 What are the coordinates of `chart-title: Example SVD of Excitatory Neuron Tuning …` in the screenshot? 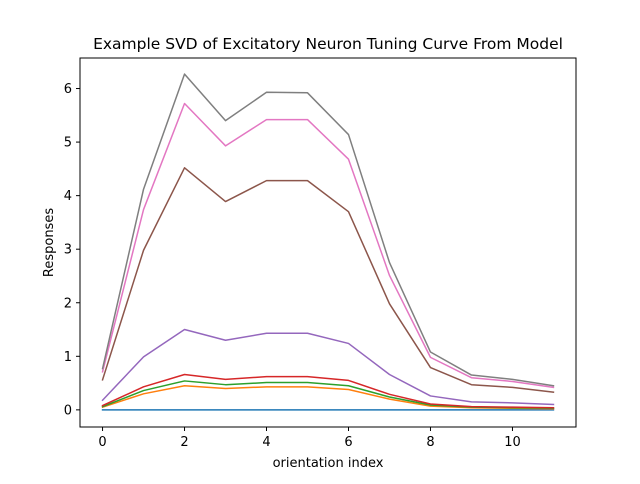 It's located at (328, 44).